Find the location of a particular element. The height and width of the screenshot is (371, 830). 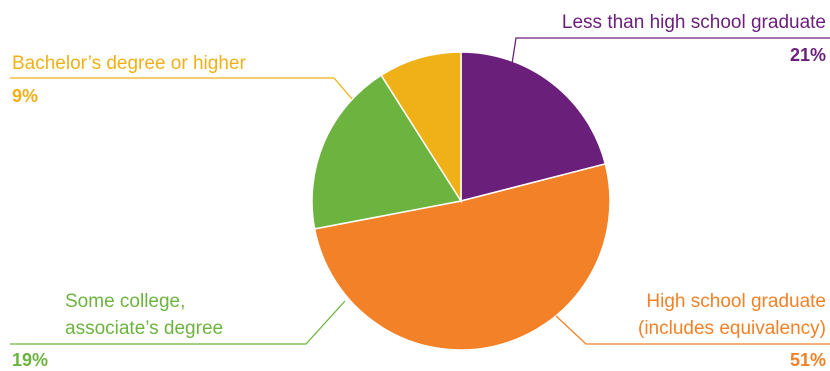

label-hs-grad-line1: High school graduate is located at coordinates (736, 301).